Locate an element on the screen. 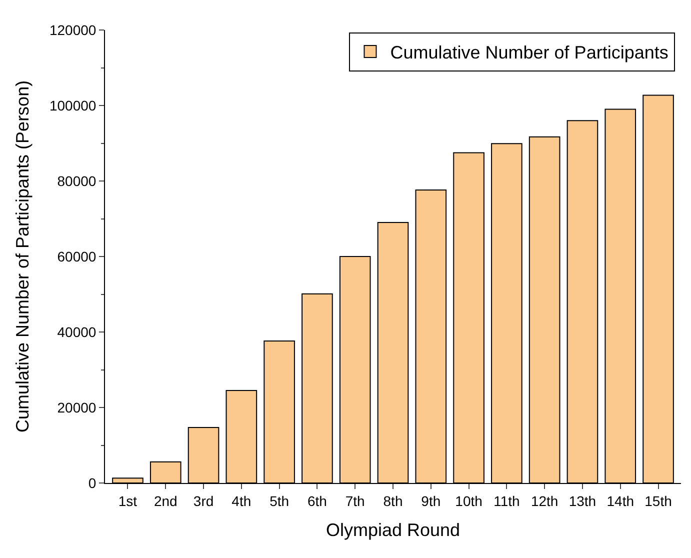 Image resolution: width=691 pixels, height=558 pixels. x-tick-label: 9th is located at coordinates (431, 500).